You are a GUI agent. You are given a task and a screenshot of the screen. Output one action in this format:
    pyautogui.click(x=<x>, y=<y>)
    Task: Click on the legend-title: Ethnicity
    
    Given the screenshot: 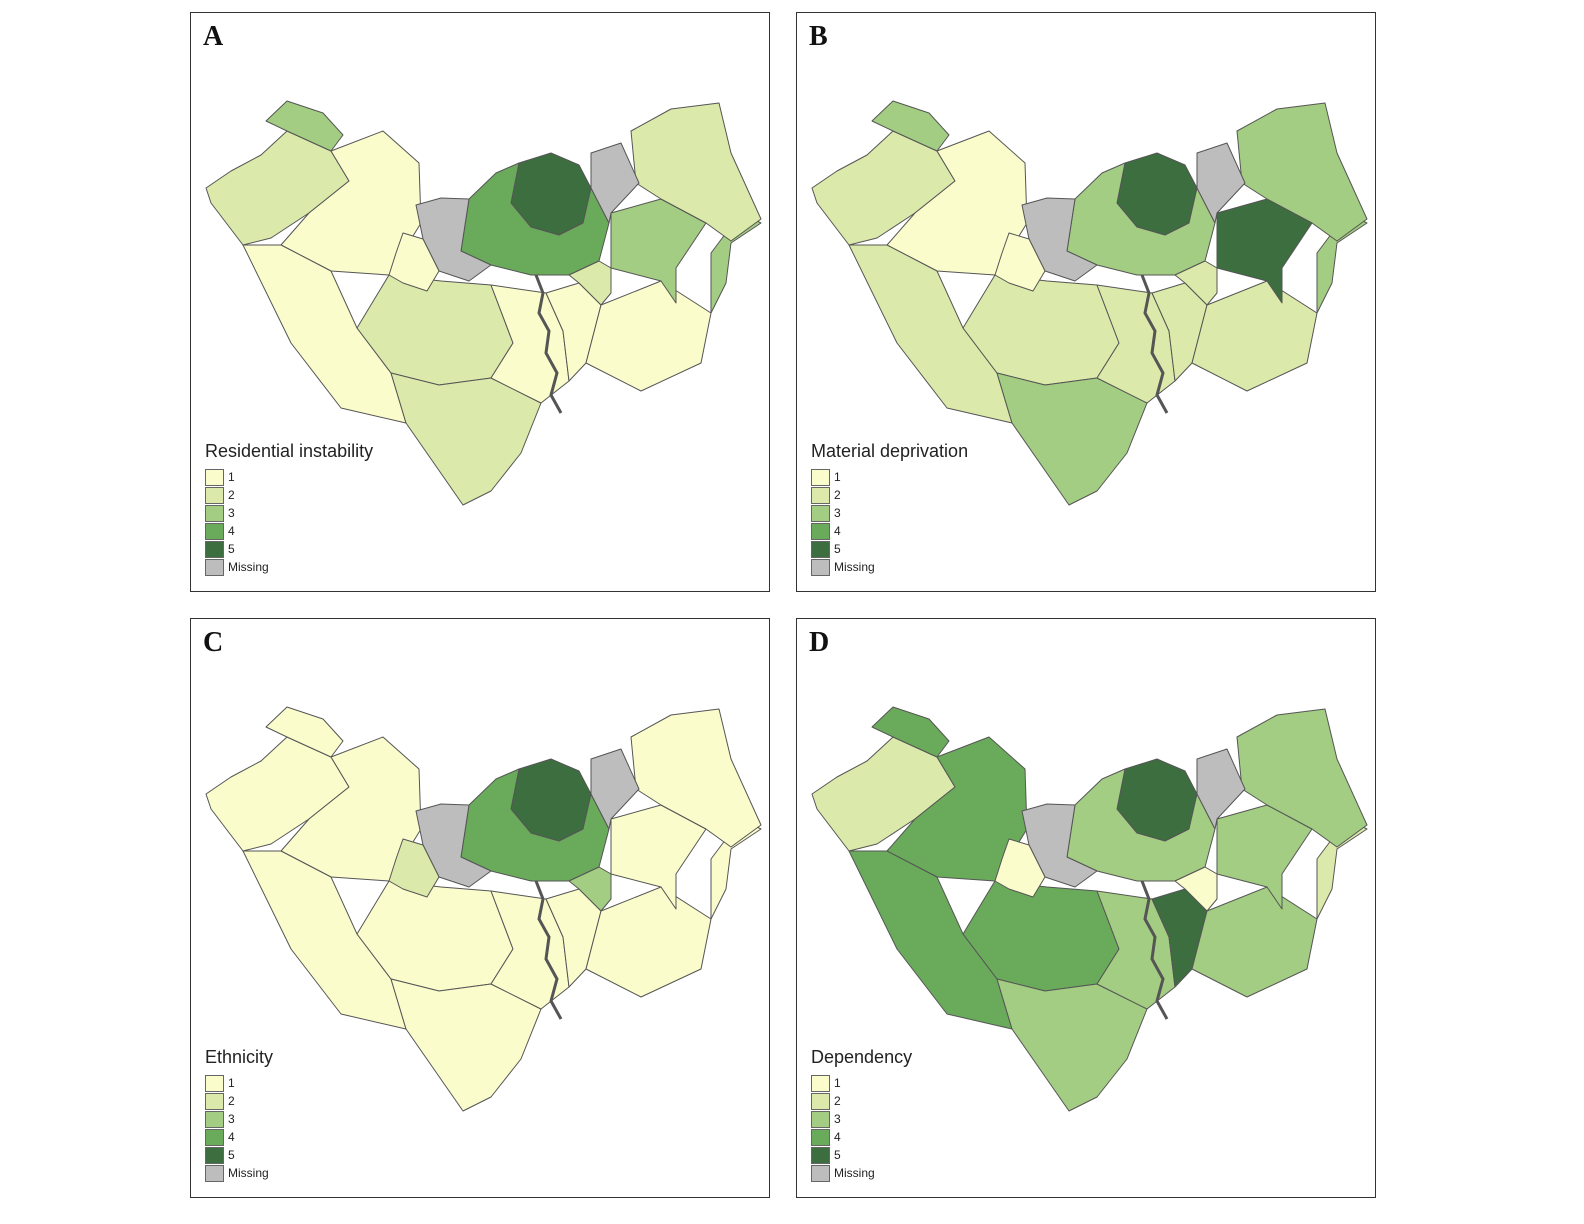 What is the action you would take?
    pyautogui.click(x=239, y=1057)
    